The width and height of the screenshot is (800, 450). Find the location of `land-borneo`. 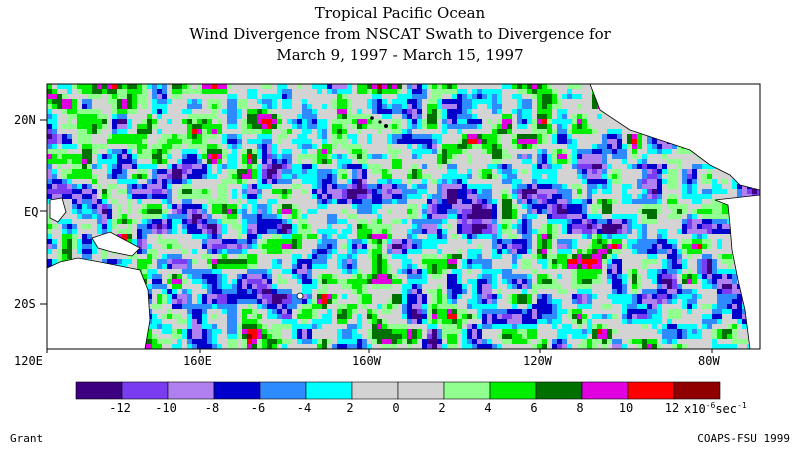

land-borneo is located at coordinates (58, 210).